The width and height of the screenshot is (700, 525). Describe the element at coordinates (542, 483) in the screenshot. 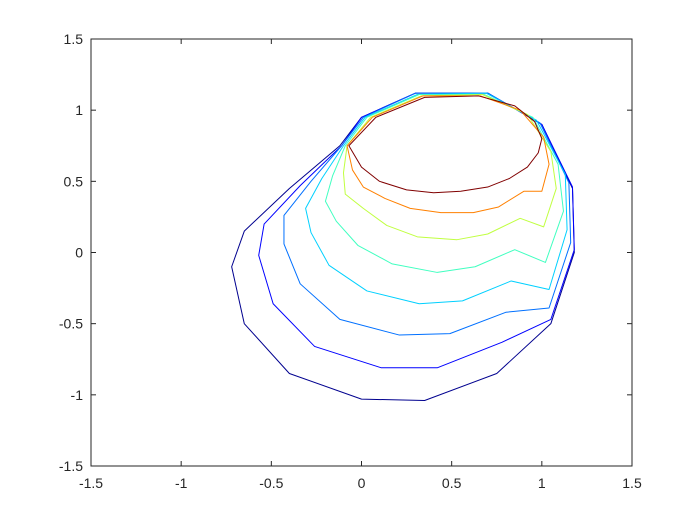

I see `x-tick-label: 1` at that location.